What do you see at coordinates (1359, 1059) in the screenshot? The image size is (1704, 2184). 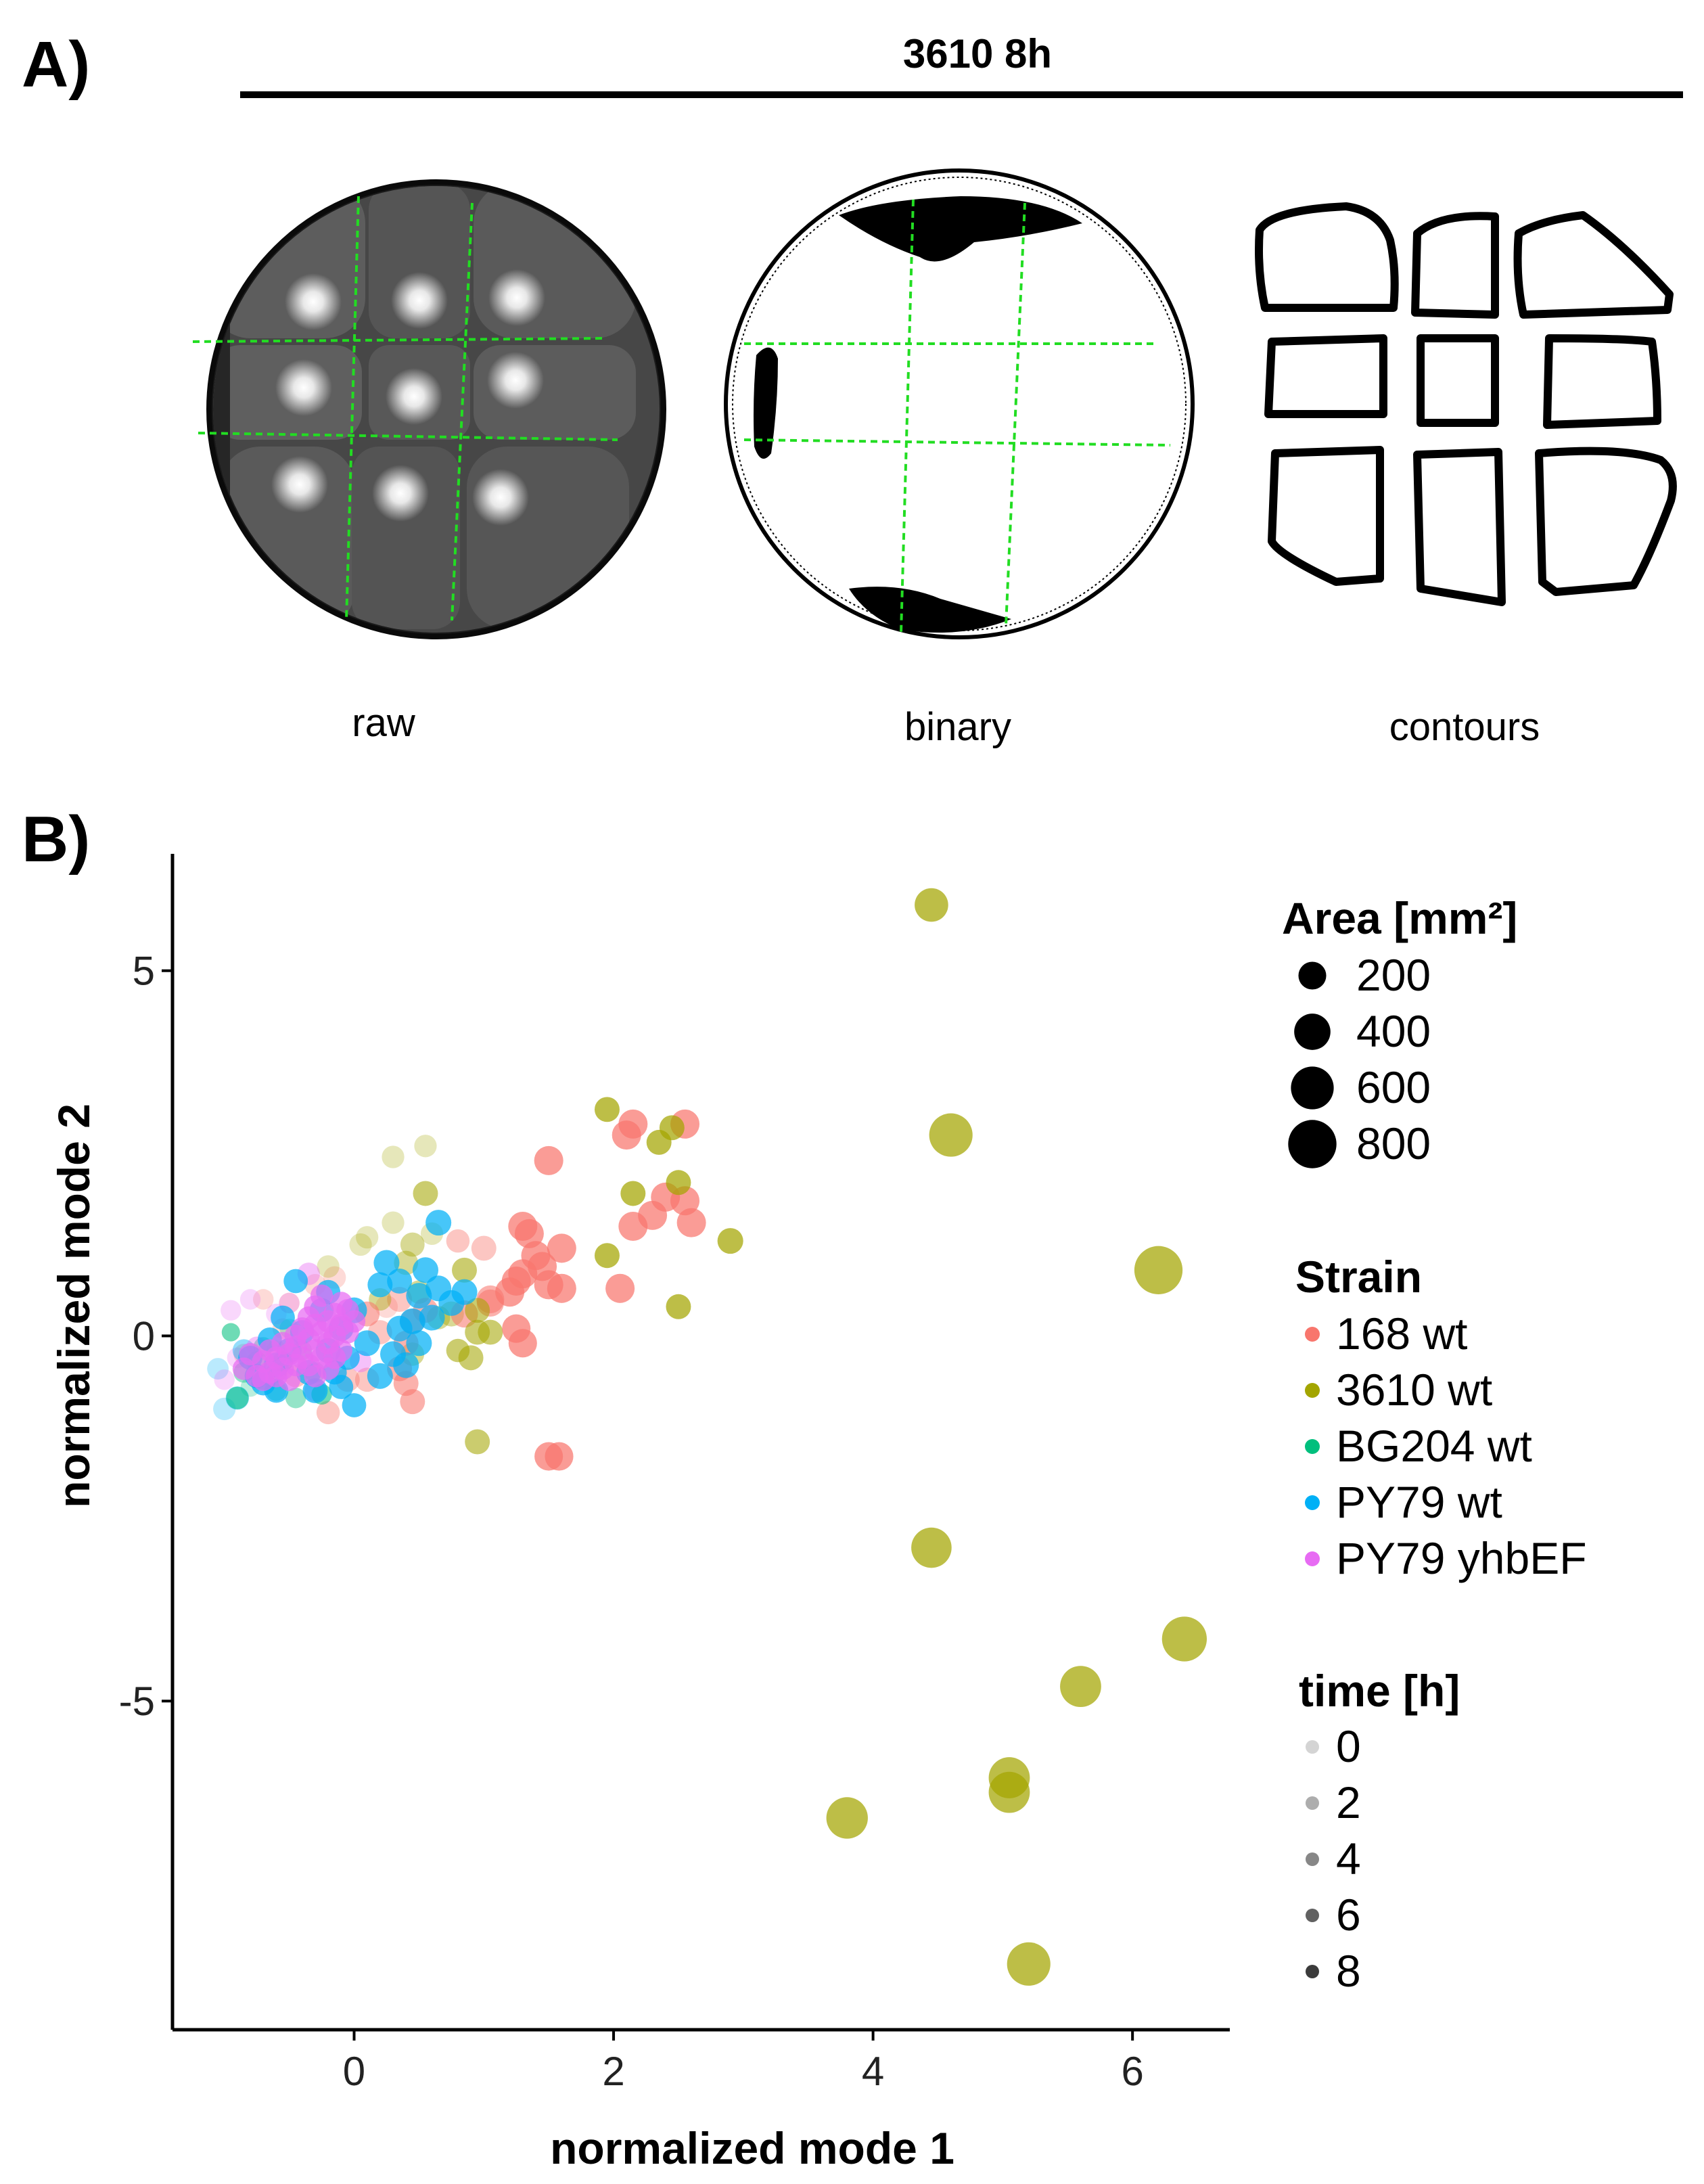 I see `legend-area-items: 200 400 600 800` at bounding box center [1359, 1059].